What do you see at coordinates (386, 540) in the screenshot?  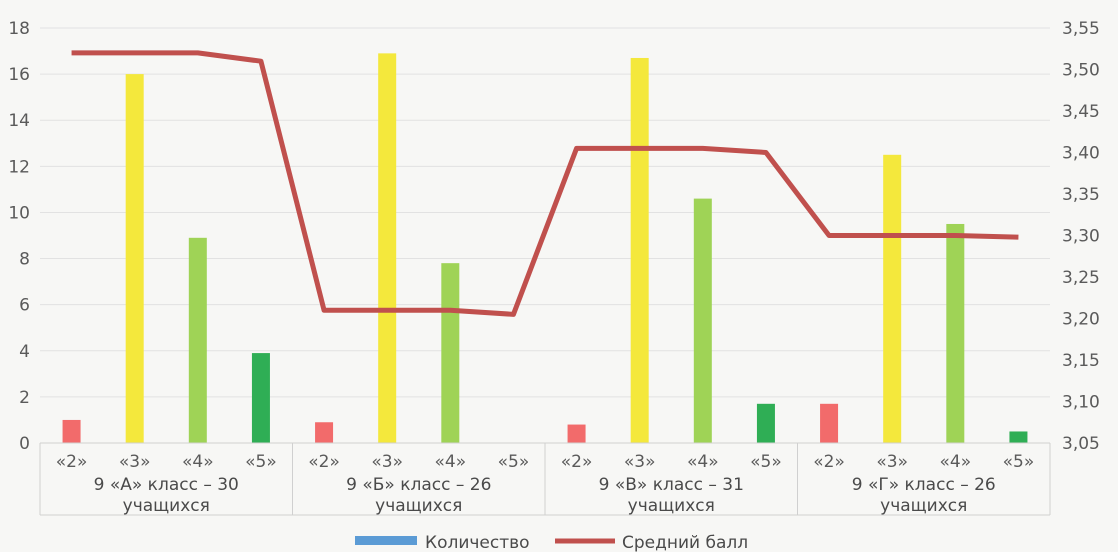 I see `legend-swatch-quantity` at bounding box center [386, 540].